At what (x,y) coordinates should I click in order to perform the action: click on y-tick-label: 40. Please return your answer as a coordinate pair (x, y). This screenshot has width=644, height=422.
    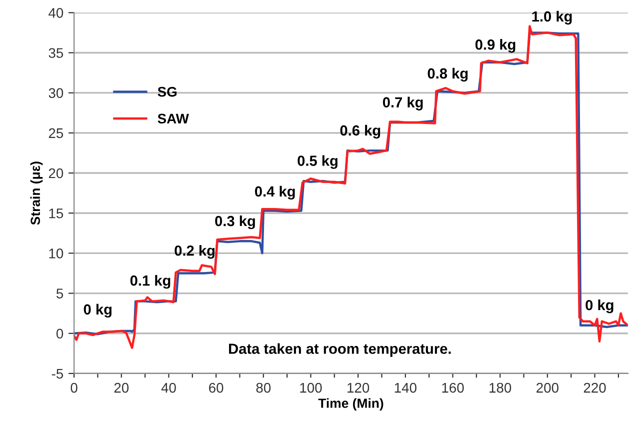
    Looking at the image, I should click on (56, 13).